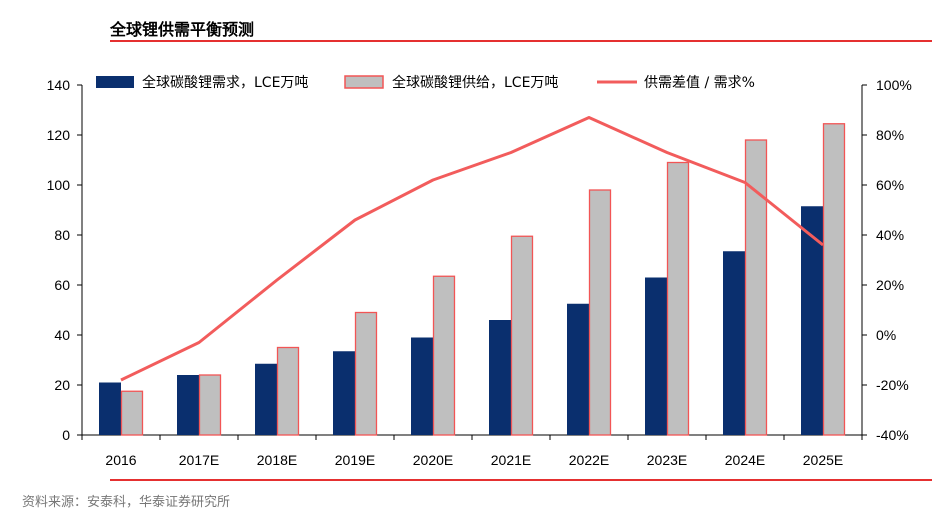 The image size is (946, 514). What do you see at coordinates (182, 29) in the screenshot?
I see `chart-title: 全球锂供需平衡预测` at bounding box center [182, 29].